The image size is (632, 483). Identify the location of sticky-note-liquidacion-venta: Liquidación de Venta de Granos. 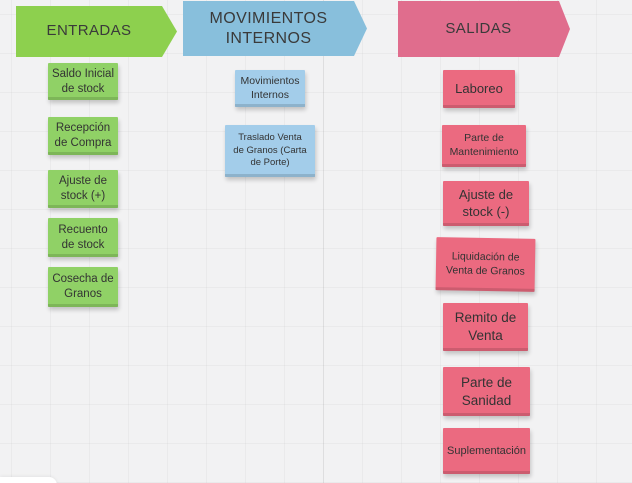
(485, 264).